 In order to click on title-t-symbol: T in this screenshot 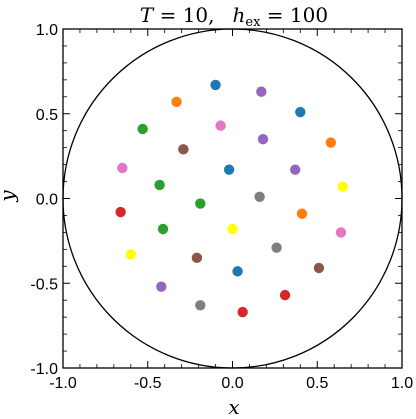, I will do `click(147, 15)`.